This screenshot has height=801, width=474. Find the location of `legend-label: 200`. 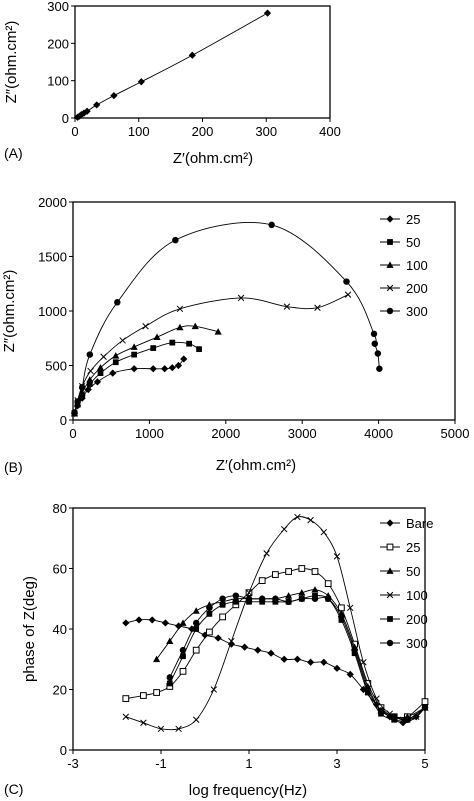

legend-label: 200 is located at coordinates (417, 288).